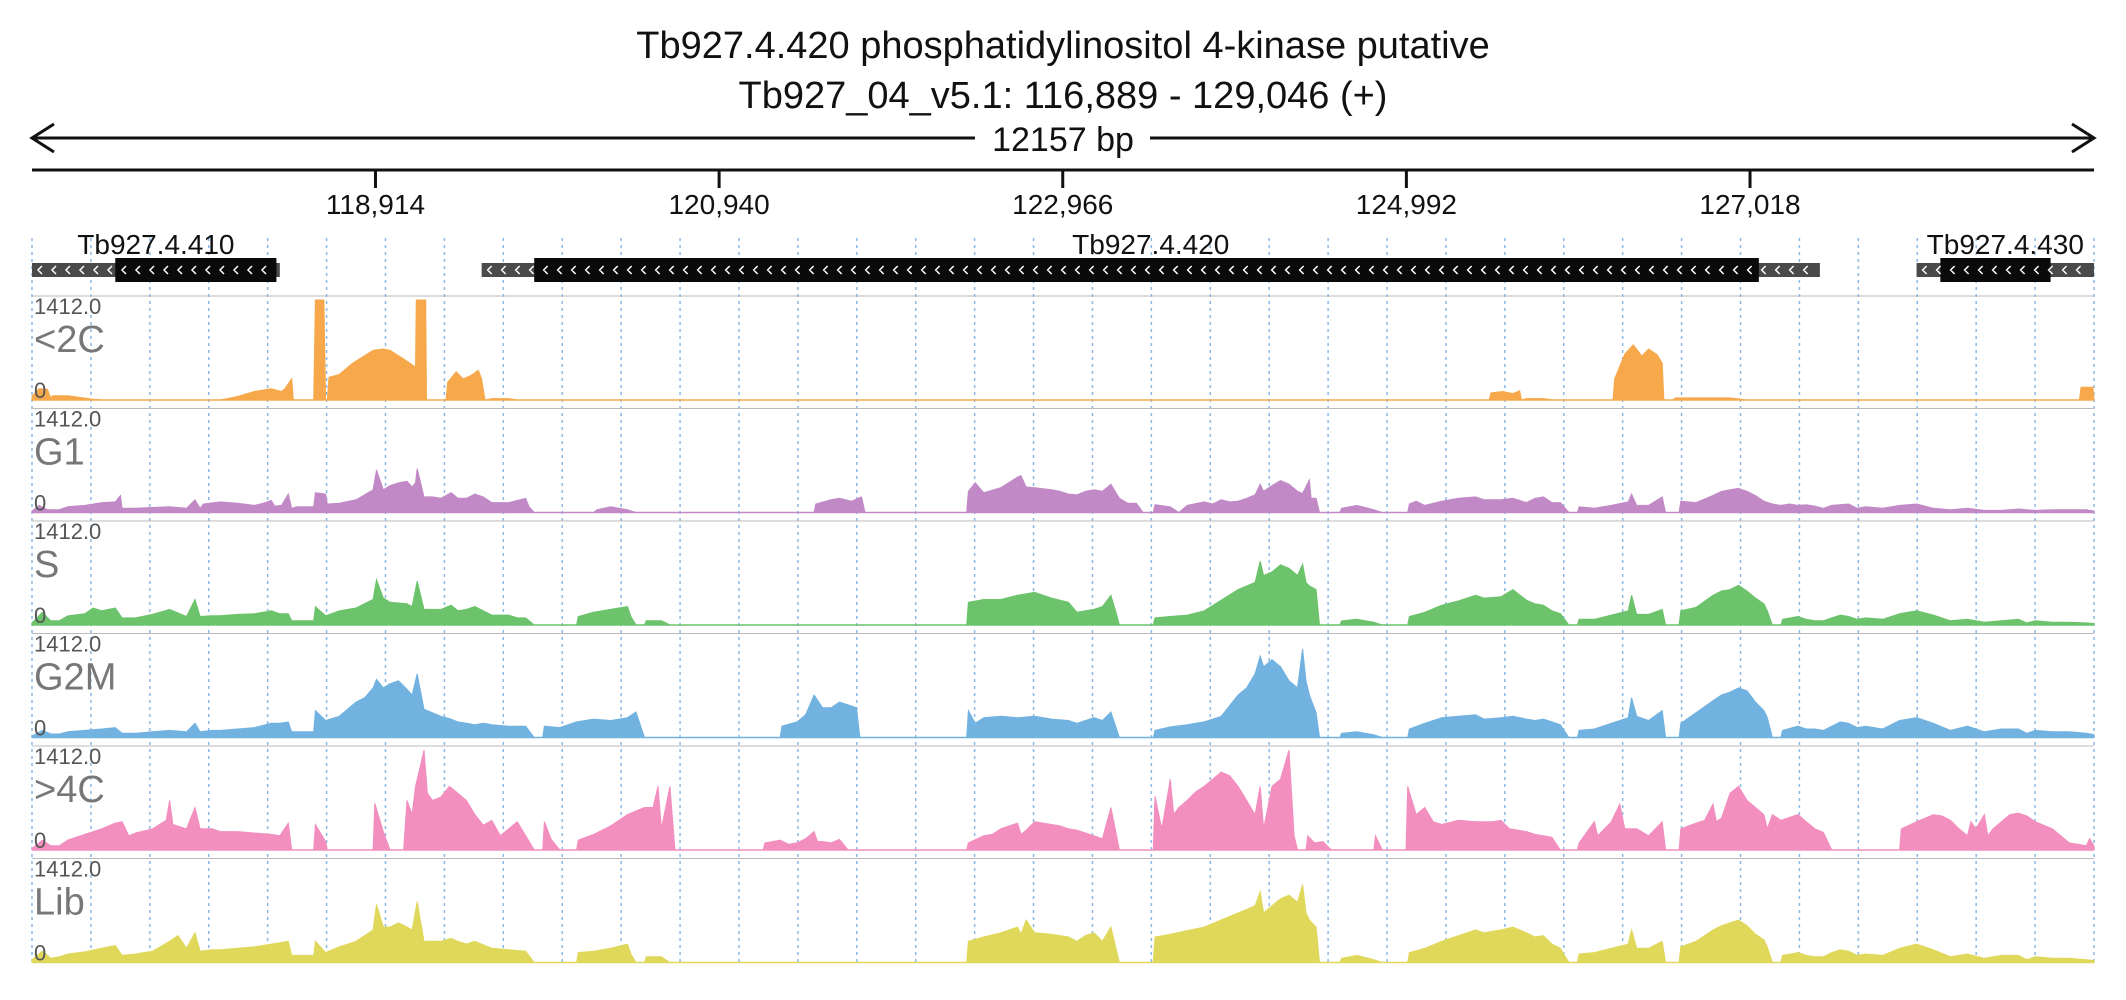  I want to click on track-<2C: 1412.0 0 <2C, so click(1063, 348).